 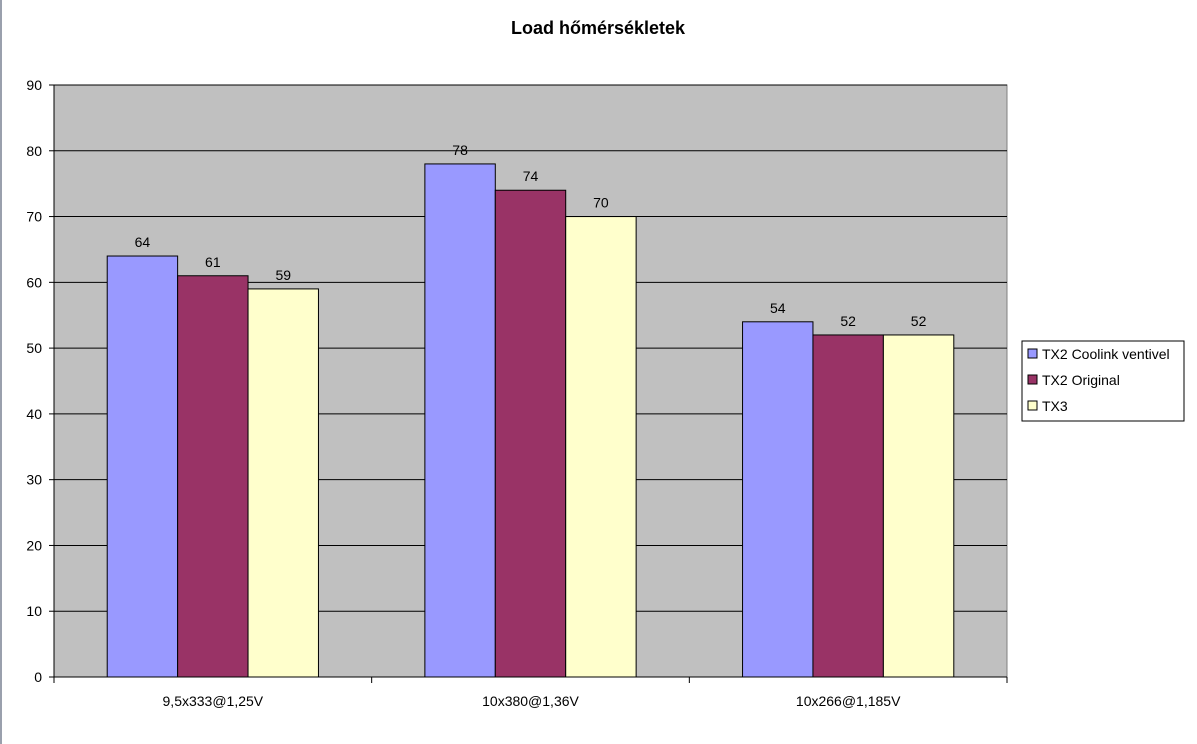 What do you see at coordinates (530, 701) in the screenshot?
I see `x-category-label: 10x380@1,36V` at bounding box center [530, 701].